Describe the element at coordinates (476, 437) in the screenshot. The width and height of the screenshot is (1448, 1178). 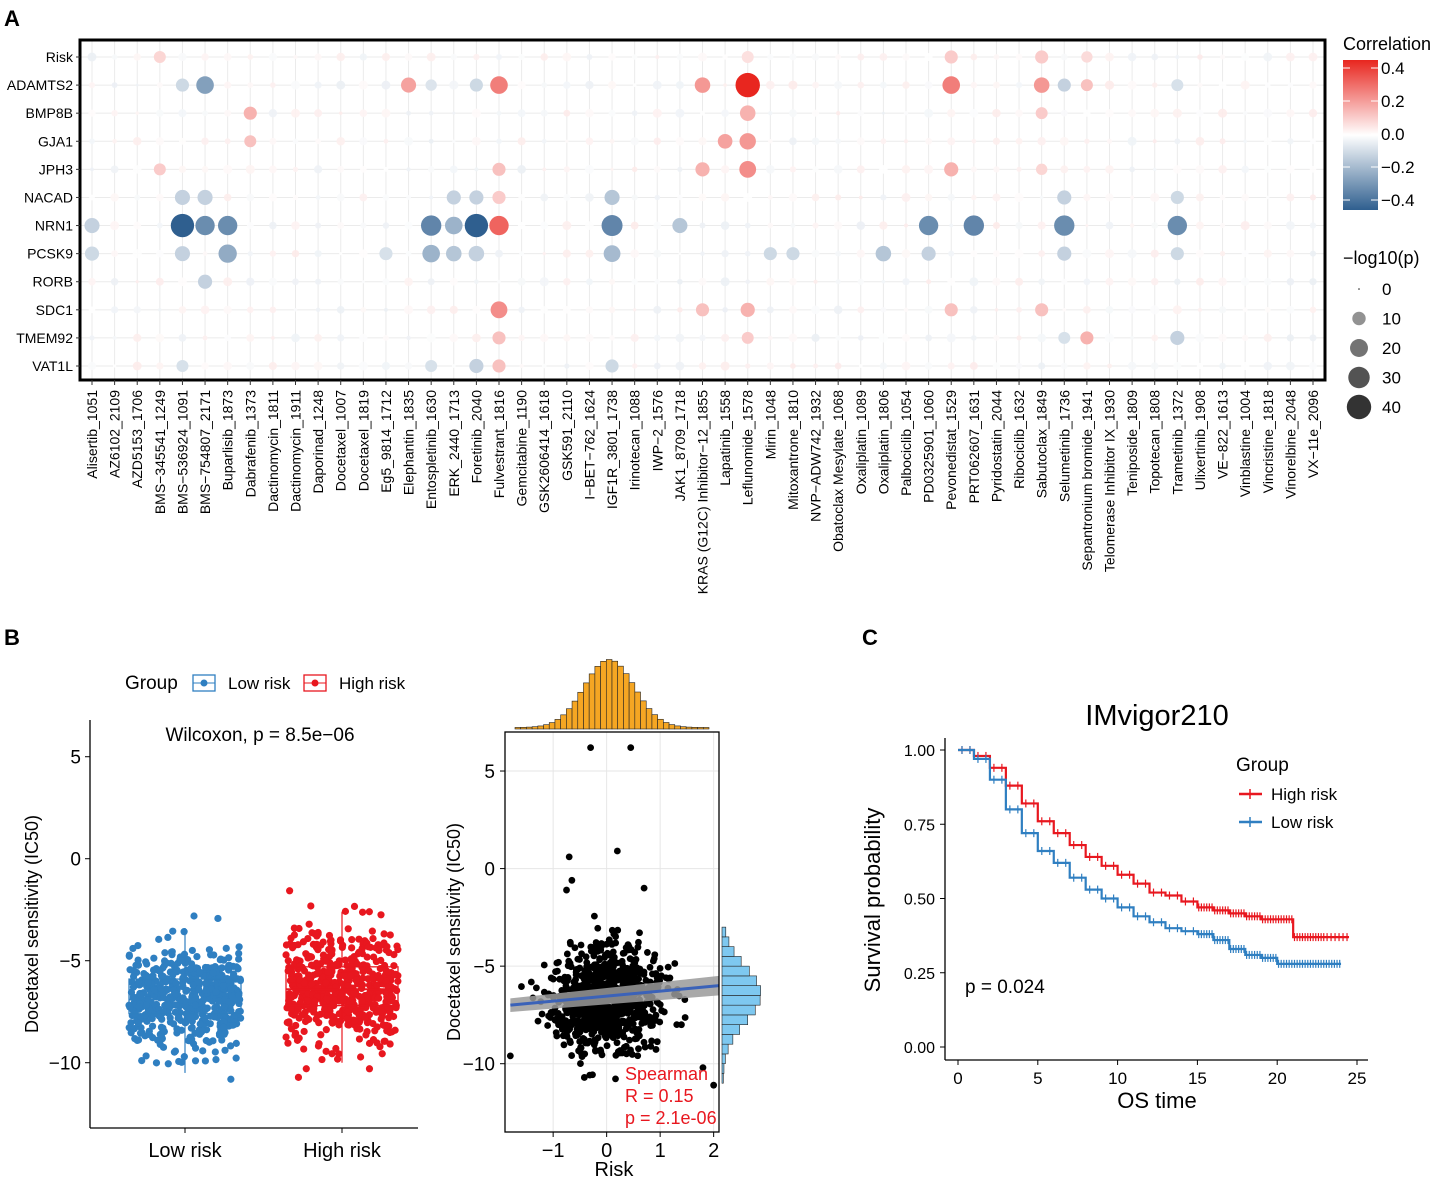
I see `column-label: Foretinib_2040` at that location.